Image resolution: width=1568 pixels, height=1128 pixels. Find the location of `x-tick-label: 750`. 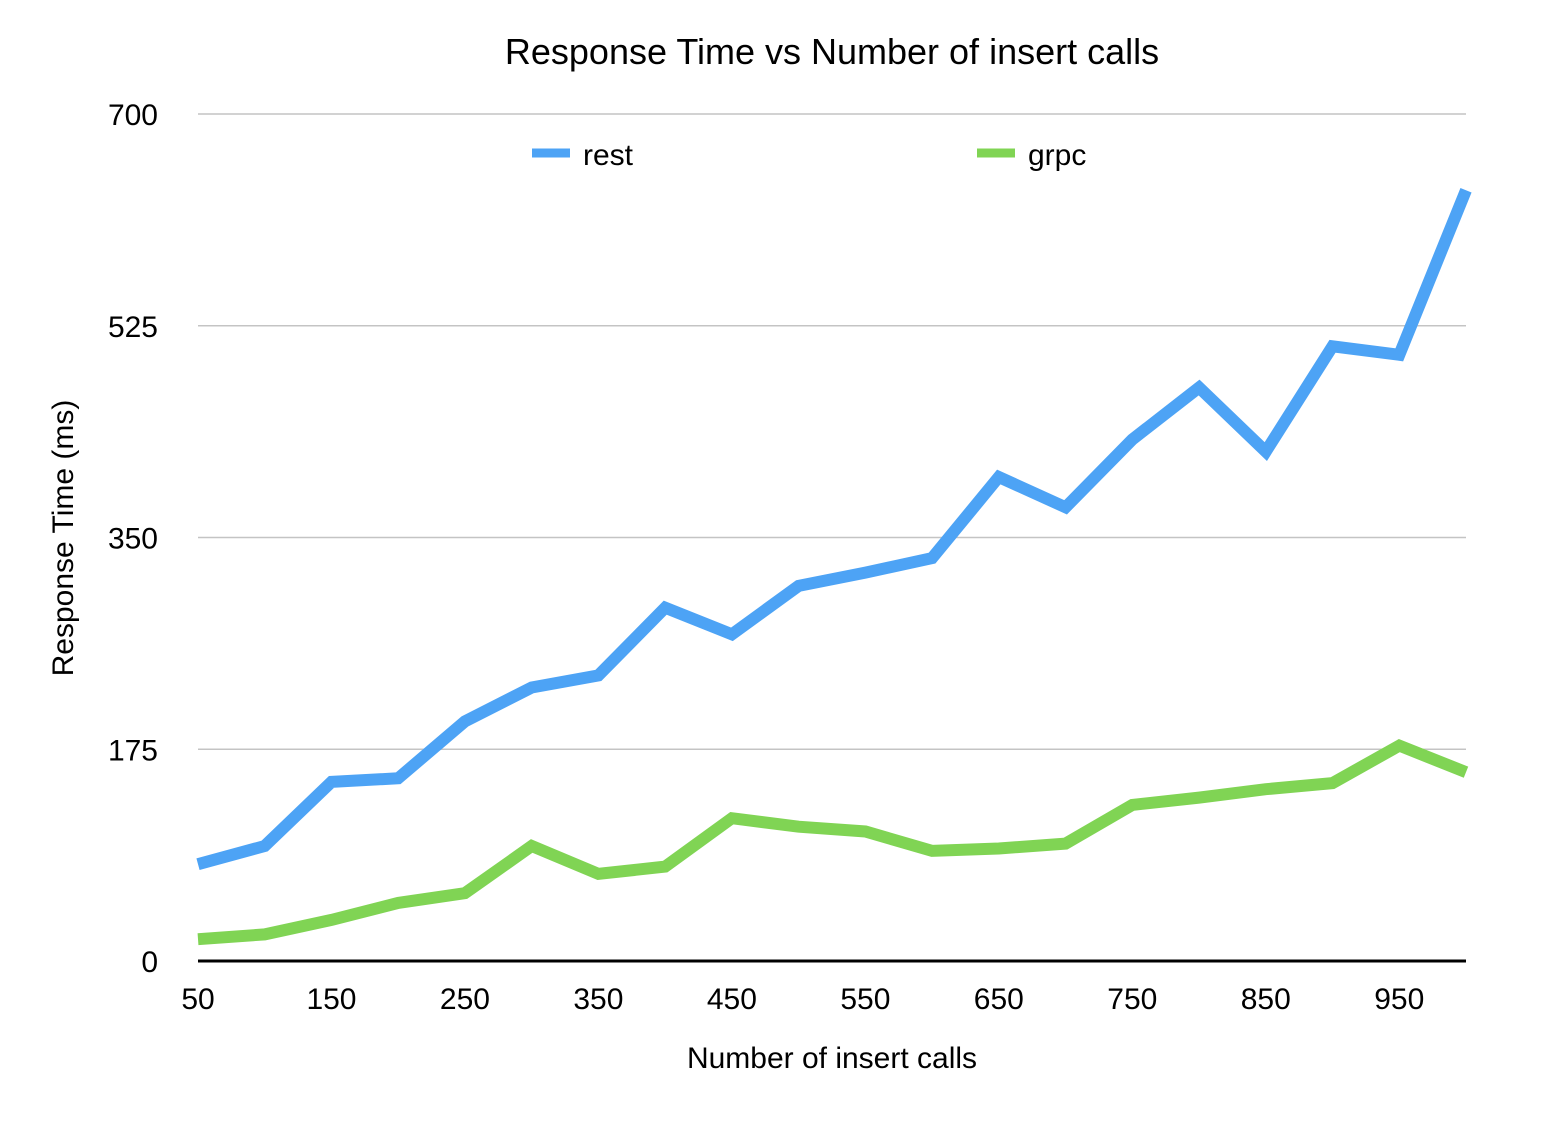

x-tick-label: 750 is located at coordinates (1132, 999).